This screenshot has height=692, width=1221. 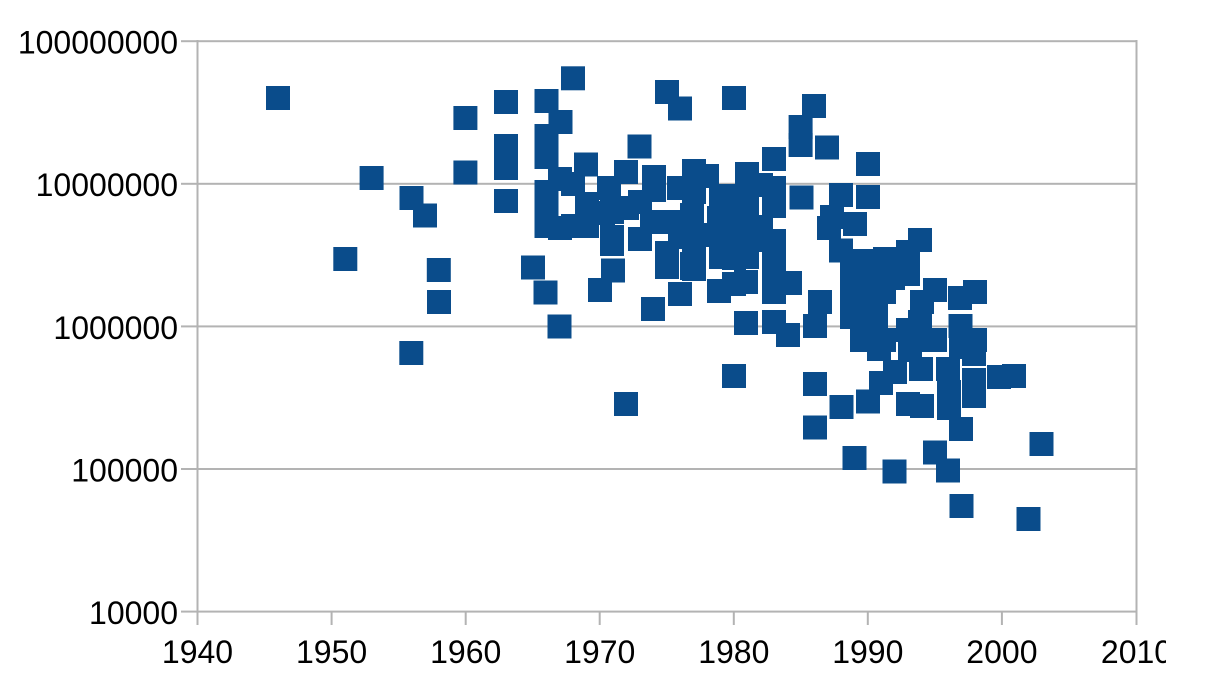 What do you see at coordinates (124, 470) in the screenshot?
I see `svg-text: 100000` at bounding box center [124, 470].